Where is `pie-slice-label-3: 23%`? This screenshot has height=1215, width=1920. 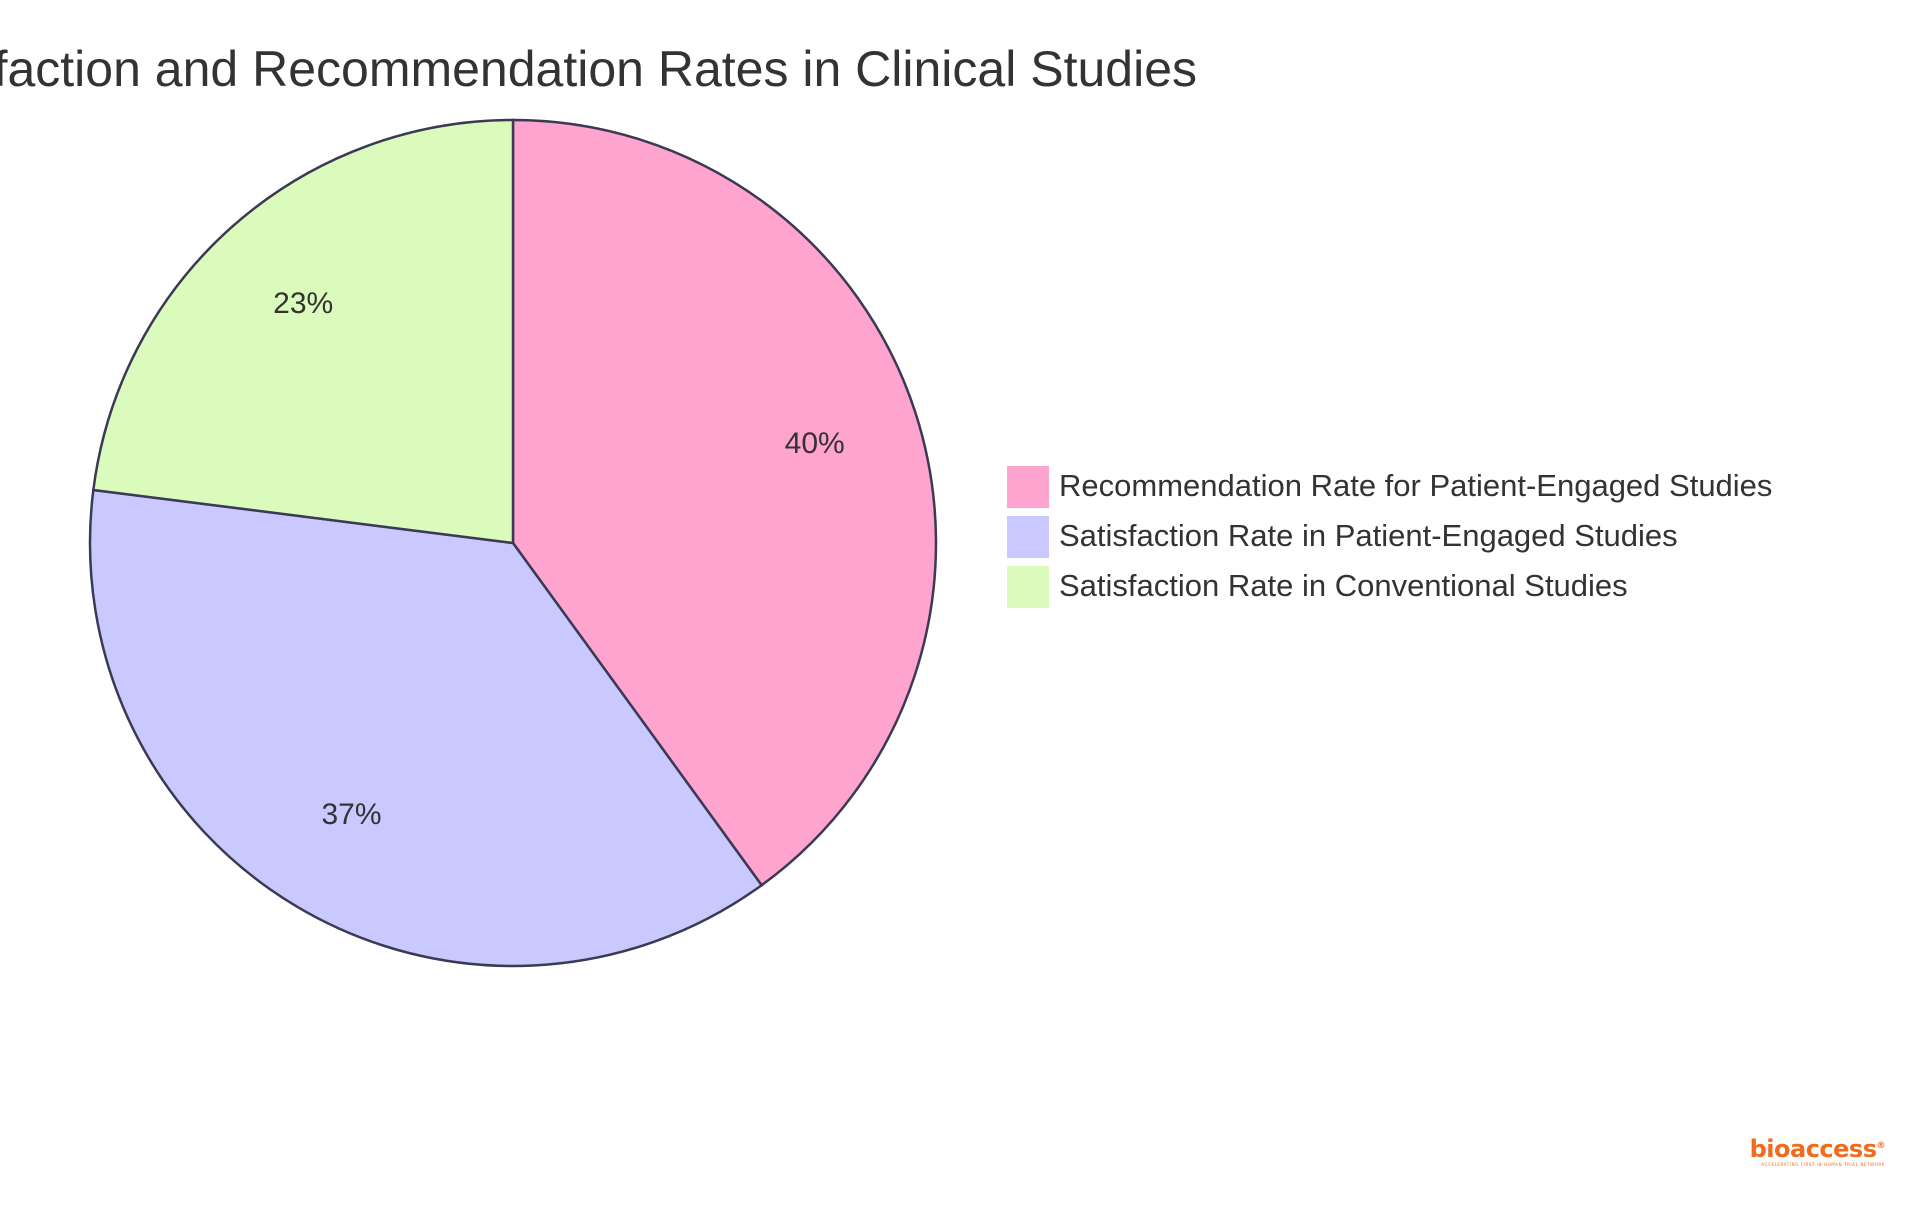
pie-slice-label-3: 23% is located at coordinates (303, 303).